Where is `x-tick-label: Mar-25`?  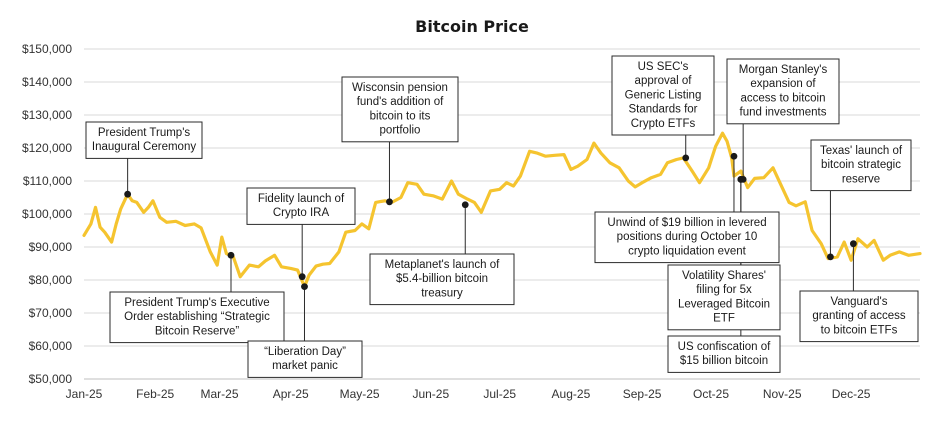
x-tick-label: Mar-25 is located at coordinates (219, 394).